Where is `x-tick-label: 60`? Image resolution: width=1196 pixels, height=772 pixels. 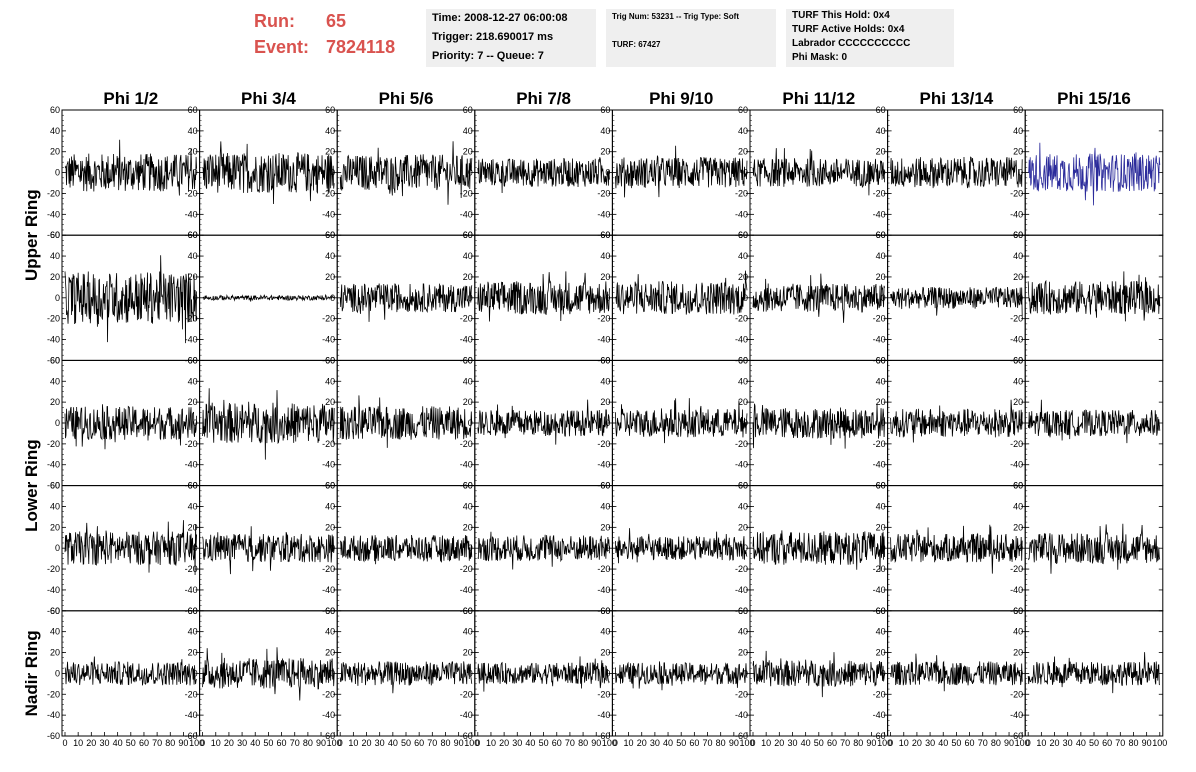 x-tick-label: 60 is located at coordinates (282, 743).